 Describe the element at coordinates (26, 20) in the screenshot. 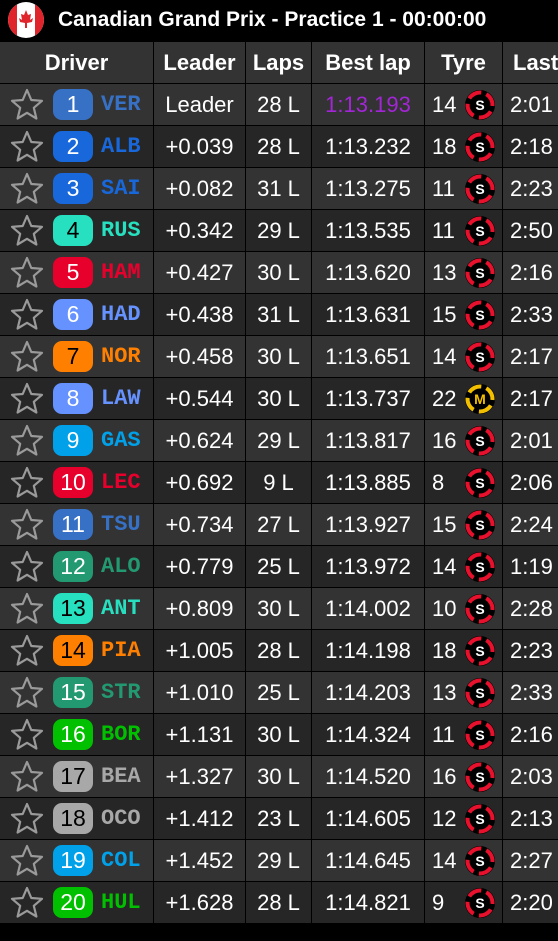

I see `flag-icon` at that location.